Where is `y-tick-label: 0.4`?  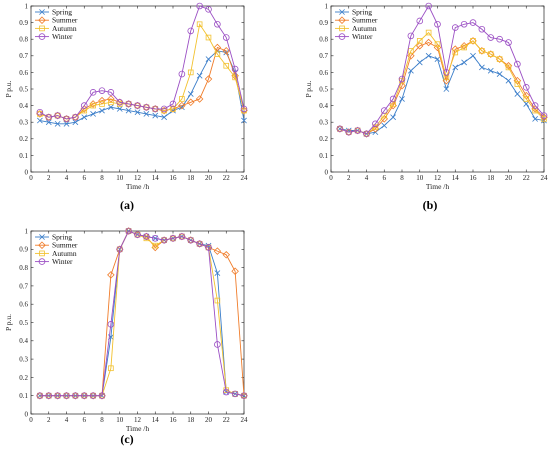
y-tick-label: 0.4 is located at coordinates (23, 341).